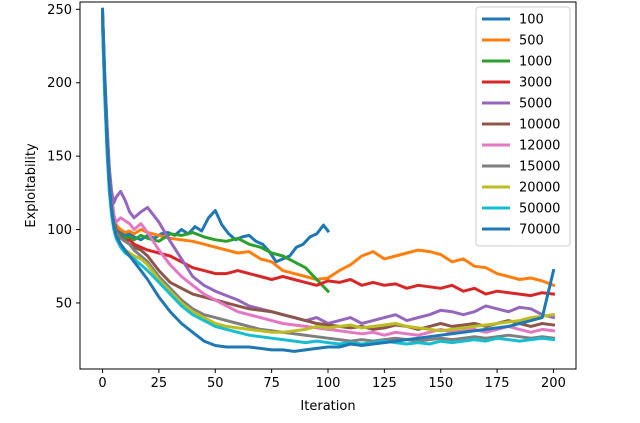  Describe the element at coordinates (539, 188) in the screenshot. I see `legend-label-20000: 20000` at that location.